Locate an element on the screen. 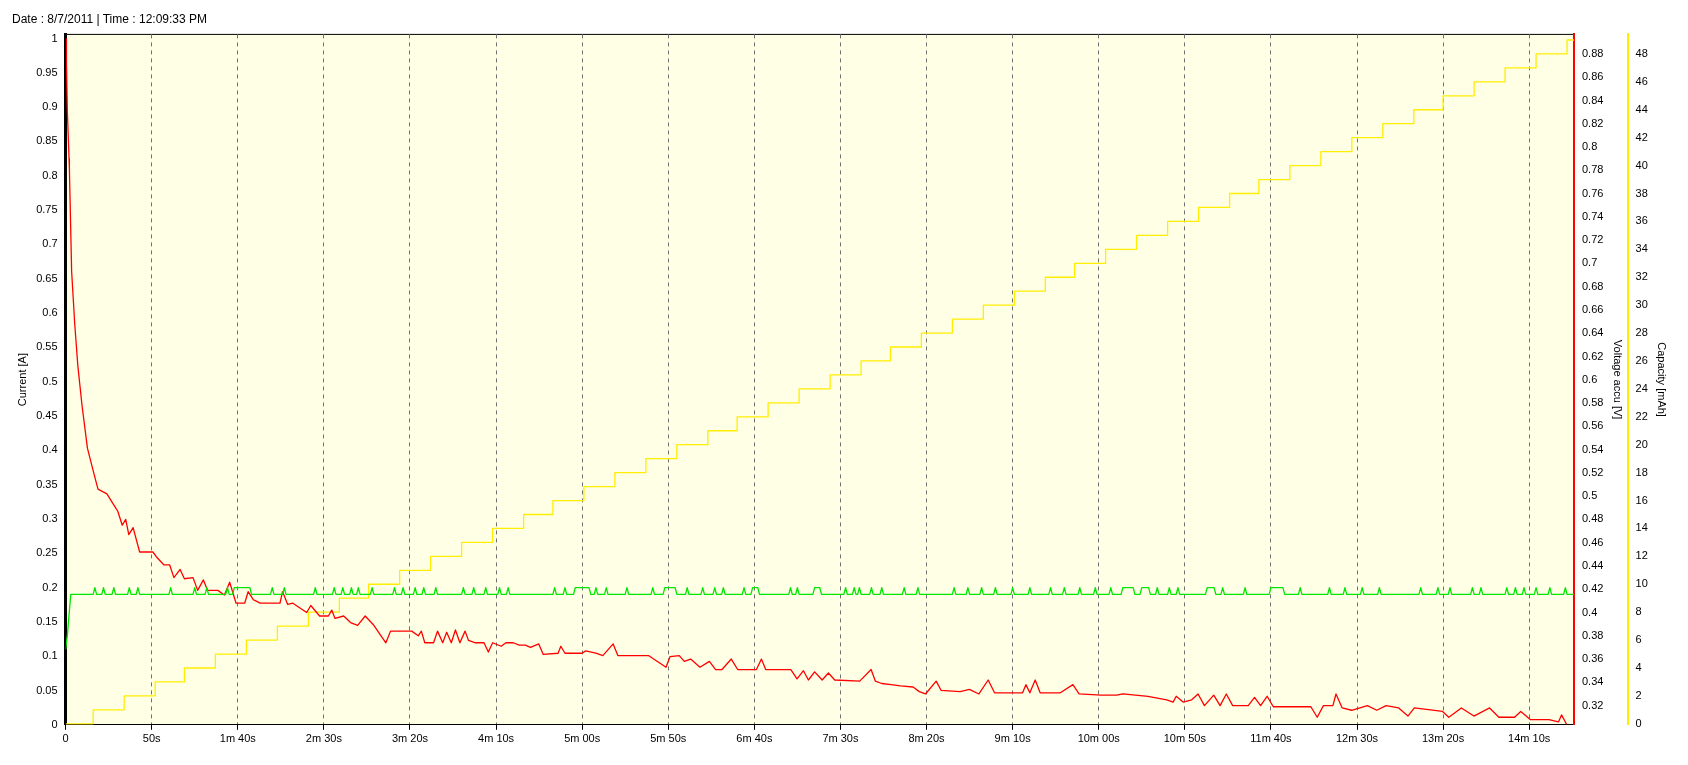 The height and width of the screenshot is (765, 1688). x-tick-label: 4m 10s is located at coordinates (496, 738).